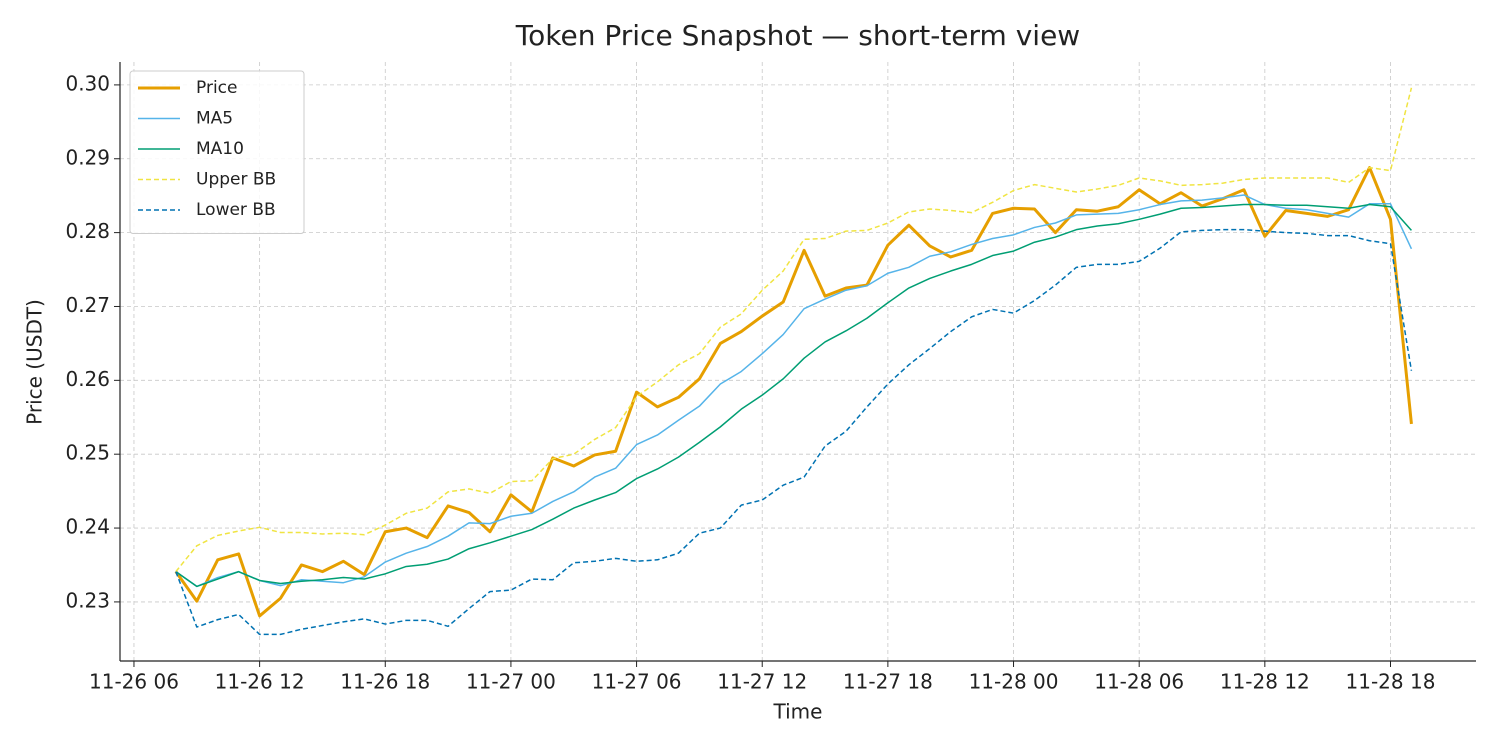 Image resolution: width=1500 pixels, height=750 pixels. I want to click on legend-label: Price, so click(216, 88).